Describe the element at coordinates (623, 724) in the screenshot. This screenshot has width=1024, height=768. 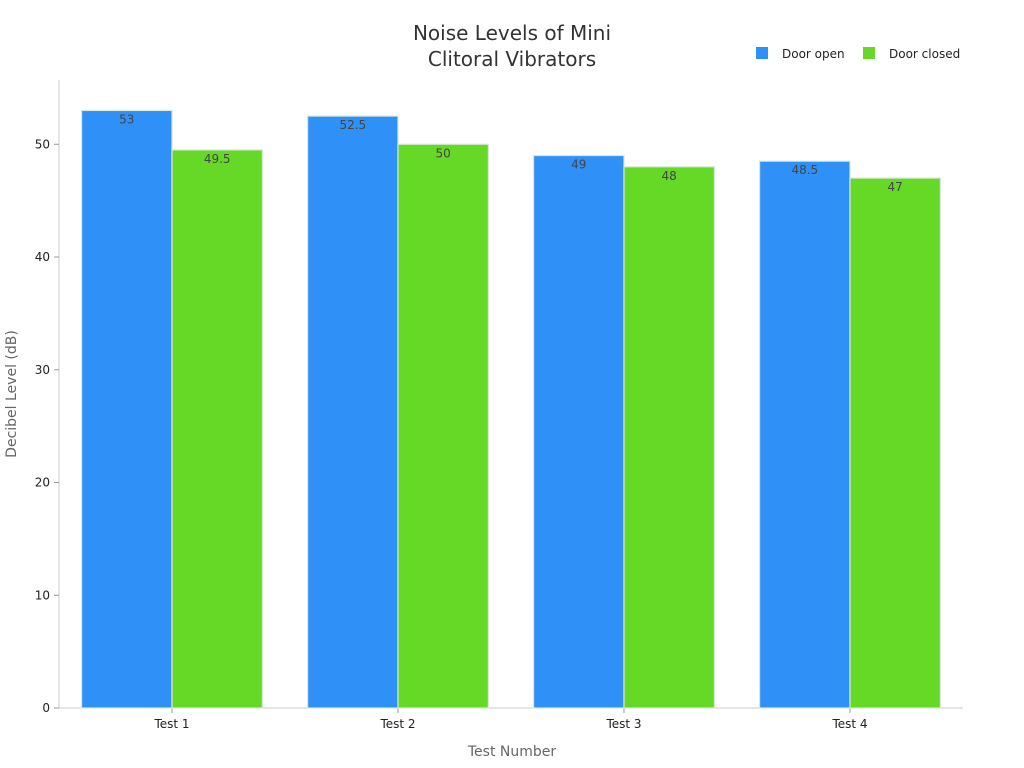
I see `x-tick-label: Test 3` at that location.